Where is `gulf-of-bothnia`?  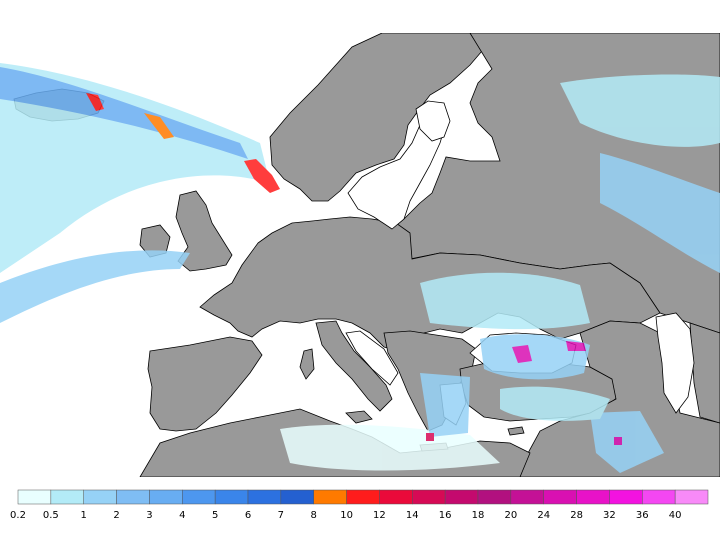
gulf-of-bothnia is located at coordinates (433, 121).